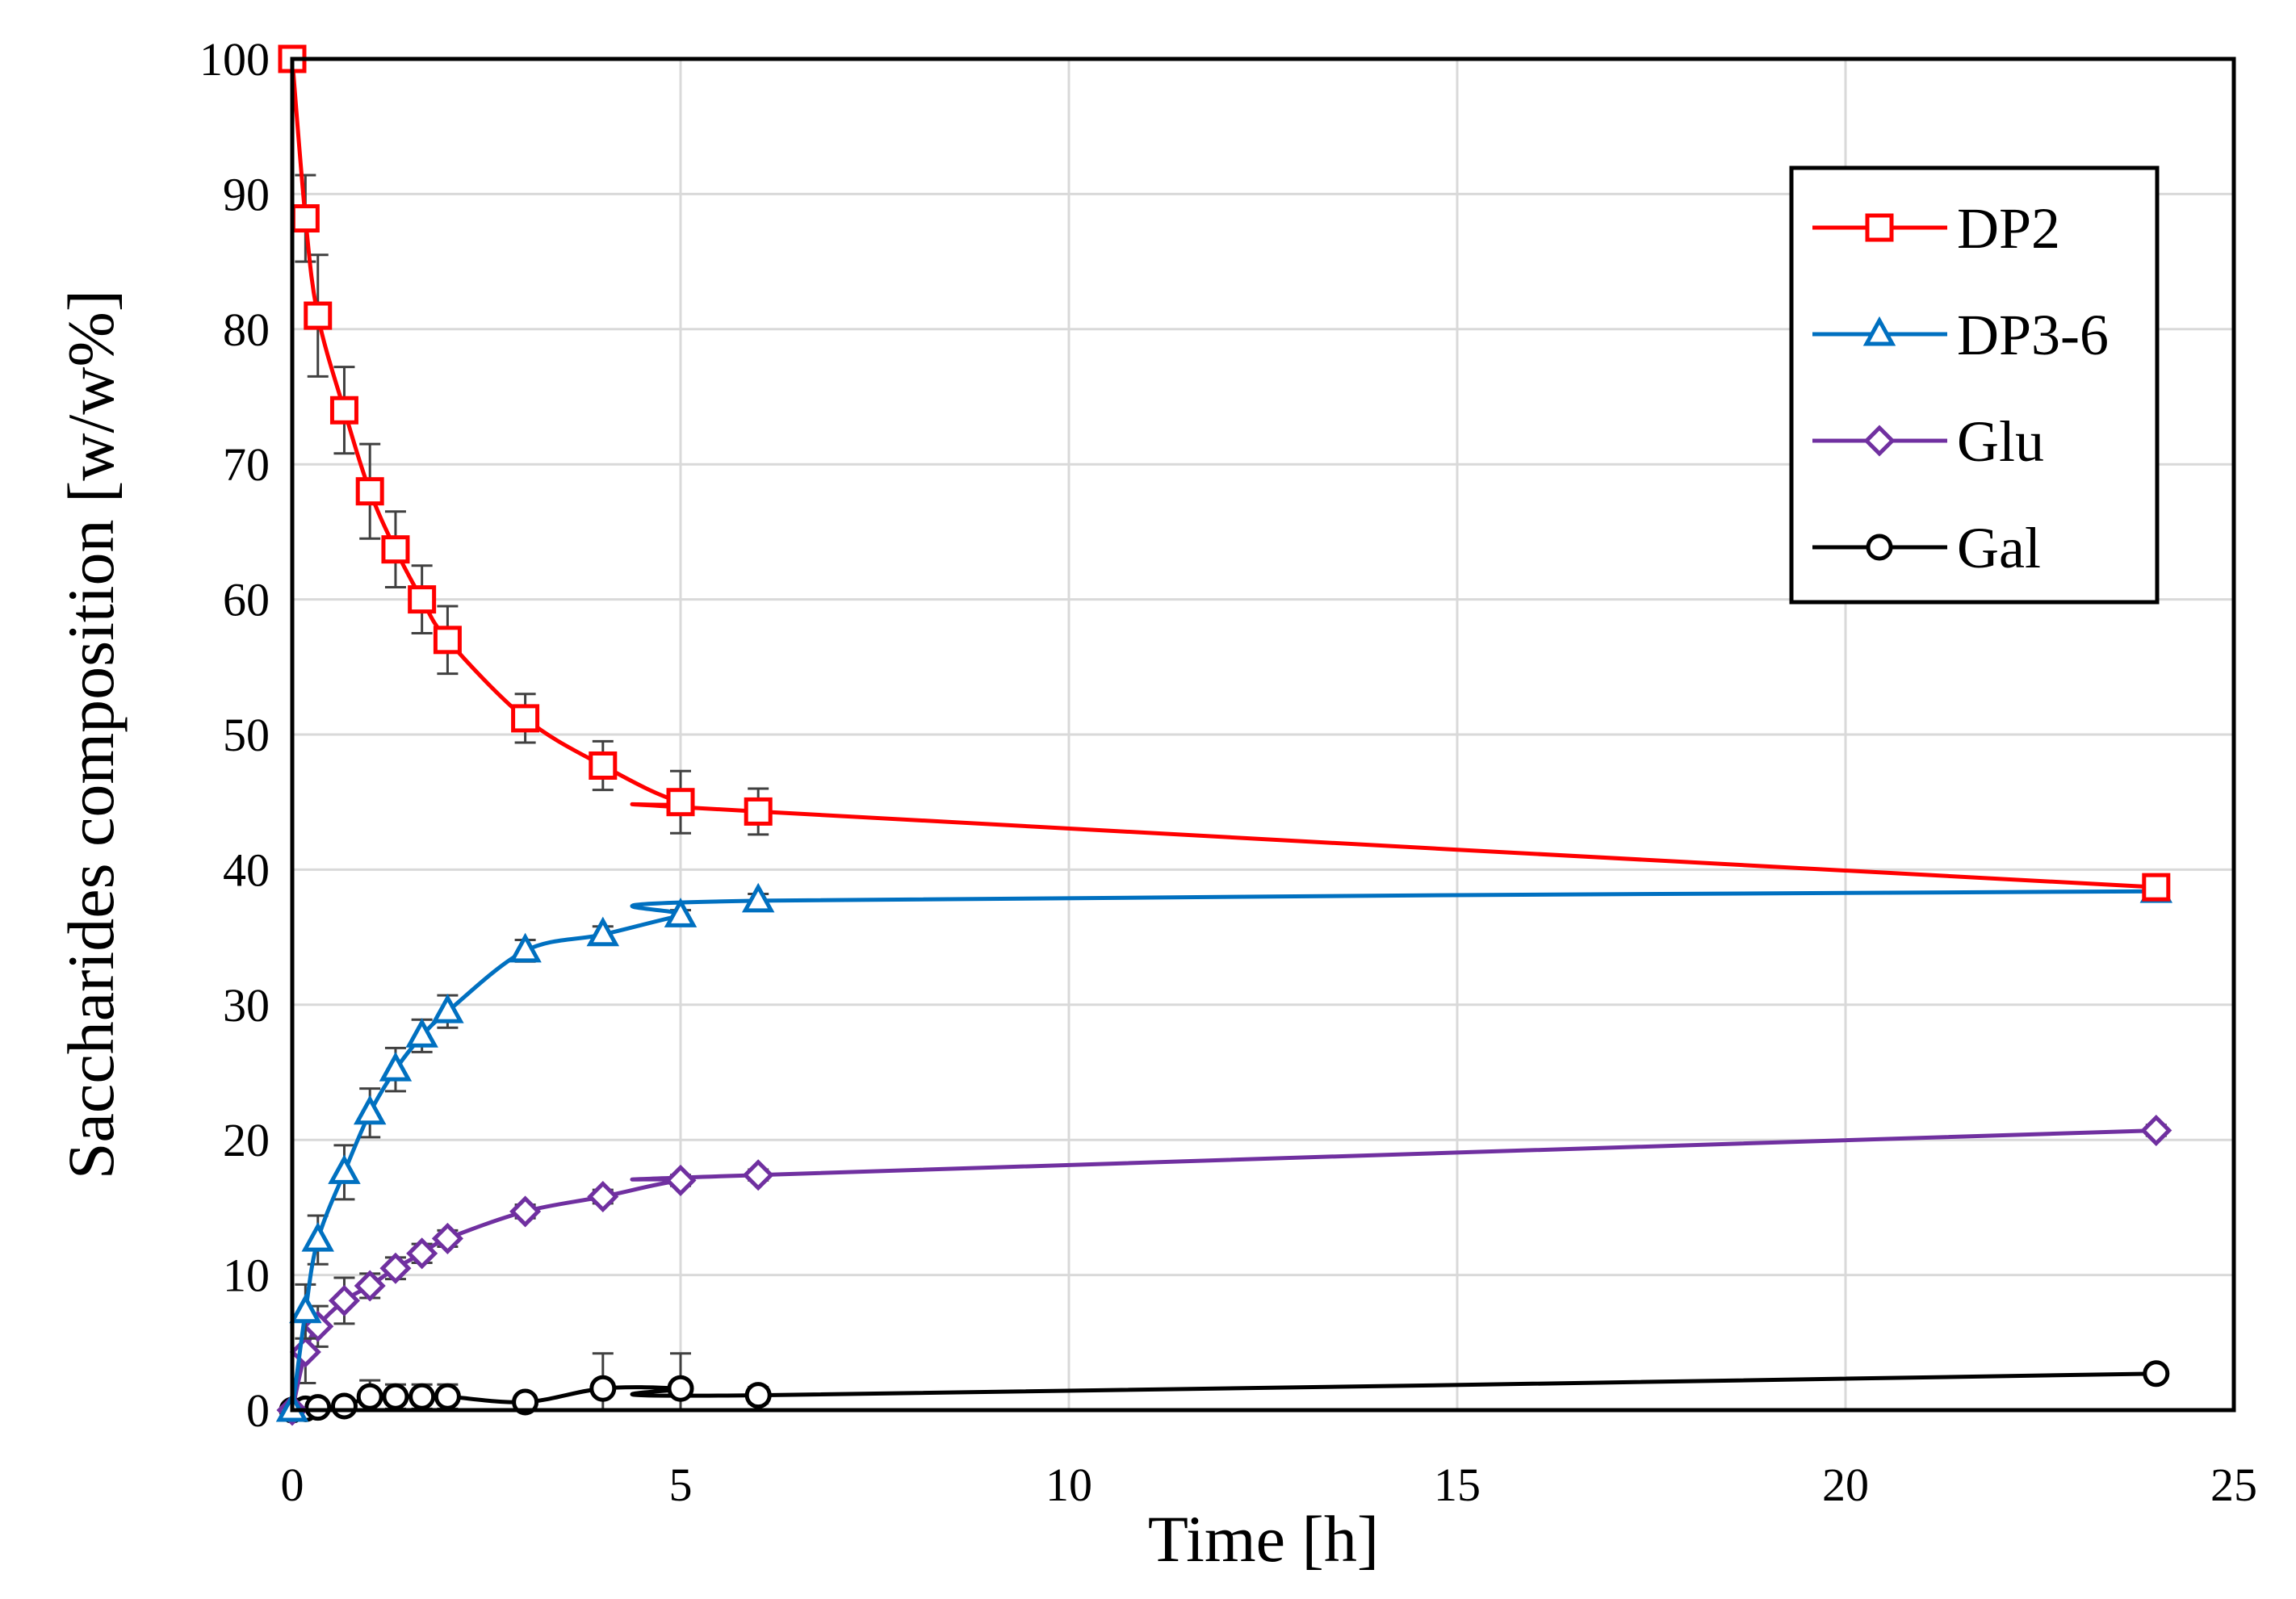 Image resolution: width=2296 pixels, height=1599 pixels. I want to click on y-tick-label: 10, so click(246, 1275).